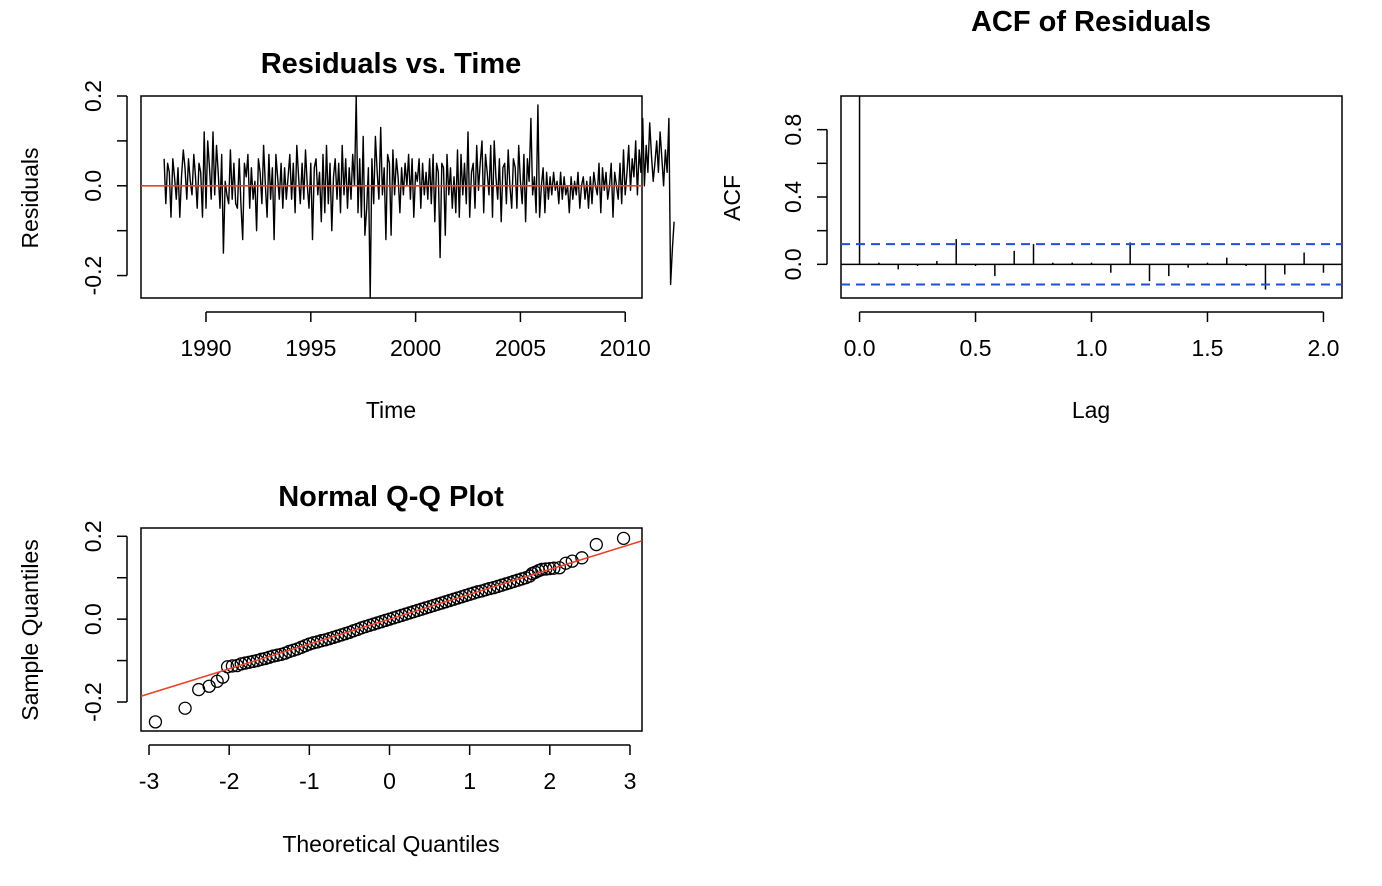 The image size is (1382, 886). What do you see at coordinates (391, 197) in the screenshot?
I see `residuals-plot-frame` at bounding box center [391, 197].